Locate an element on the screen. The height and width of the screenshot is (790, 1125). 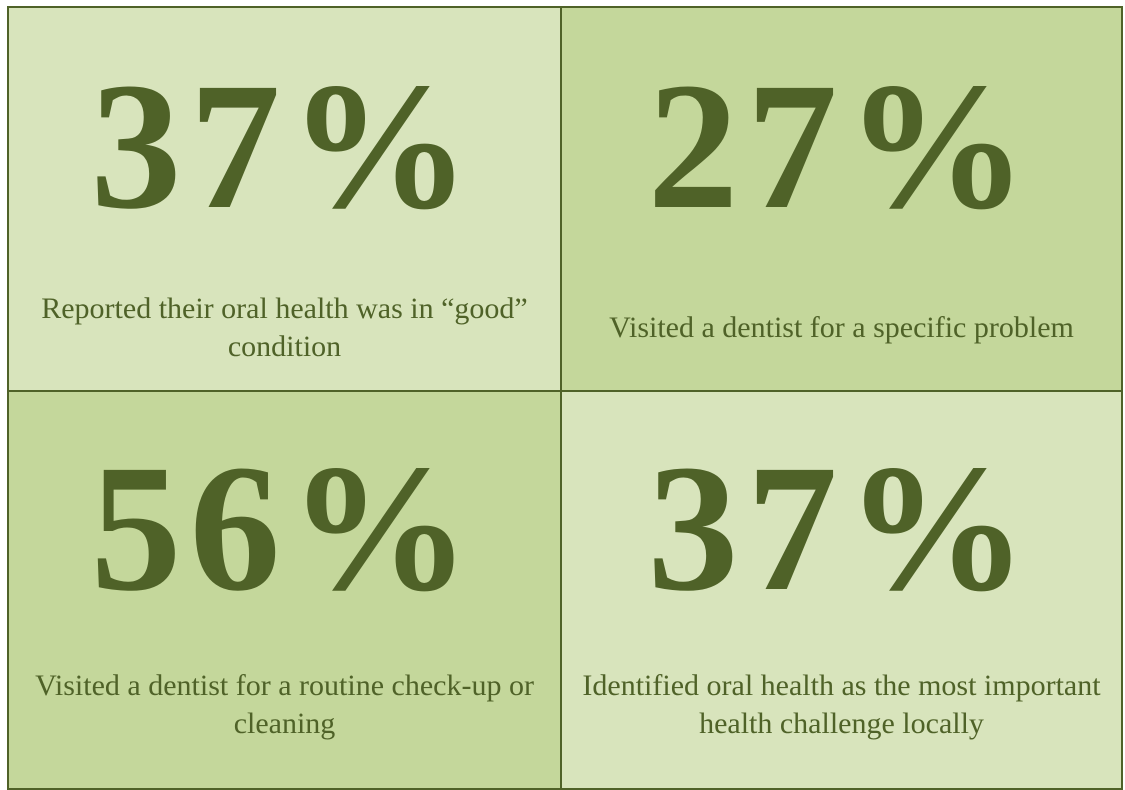
stat-value: 27% is located at coordinates (841, 146).